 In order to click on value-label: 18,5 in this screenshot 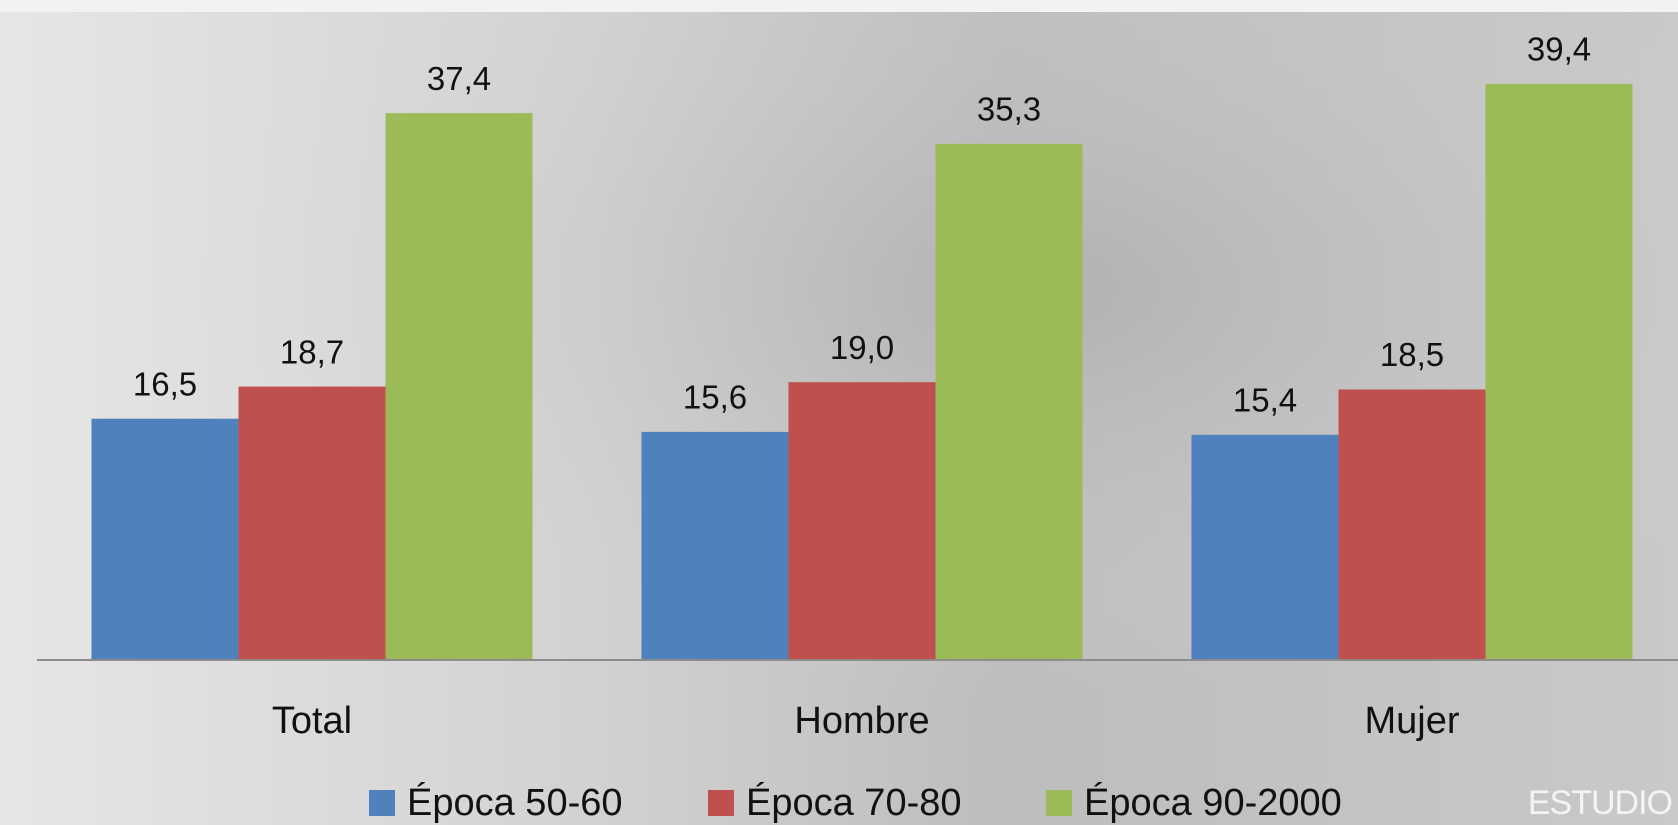, I will do `click(1412, 354)`.